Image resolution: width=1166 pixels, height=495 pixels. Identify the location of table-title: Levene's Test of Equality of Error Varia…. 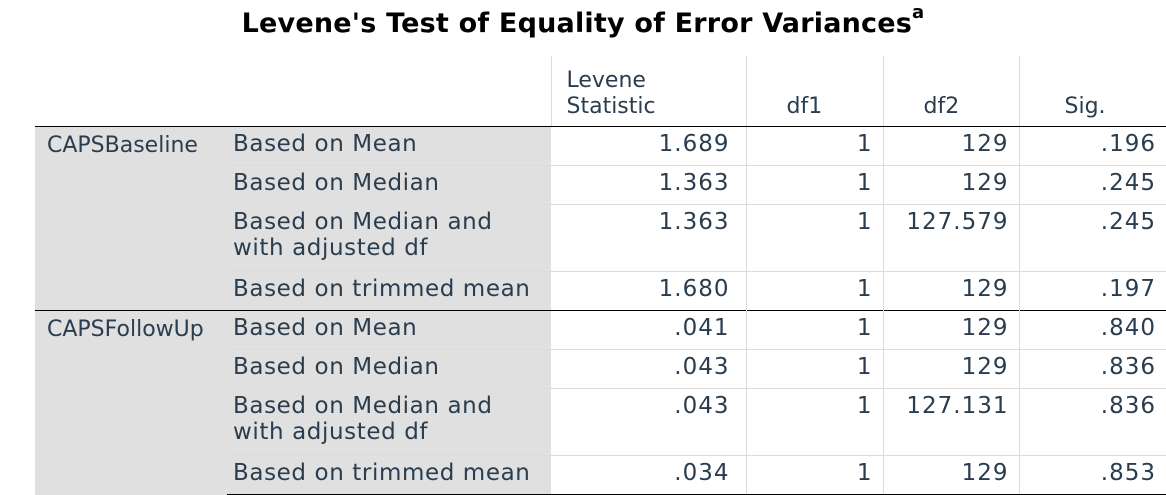
(583, 20).